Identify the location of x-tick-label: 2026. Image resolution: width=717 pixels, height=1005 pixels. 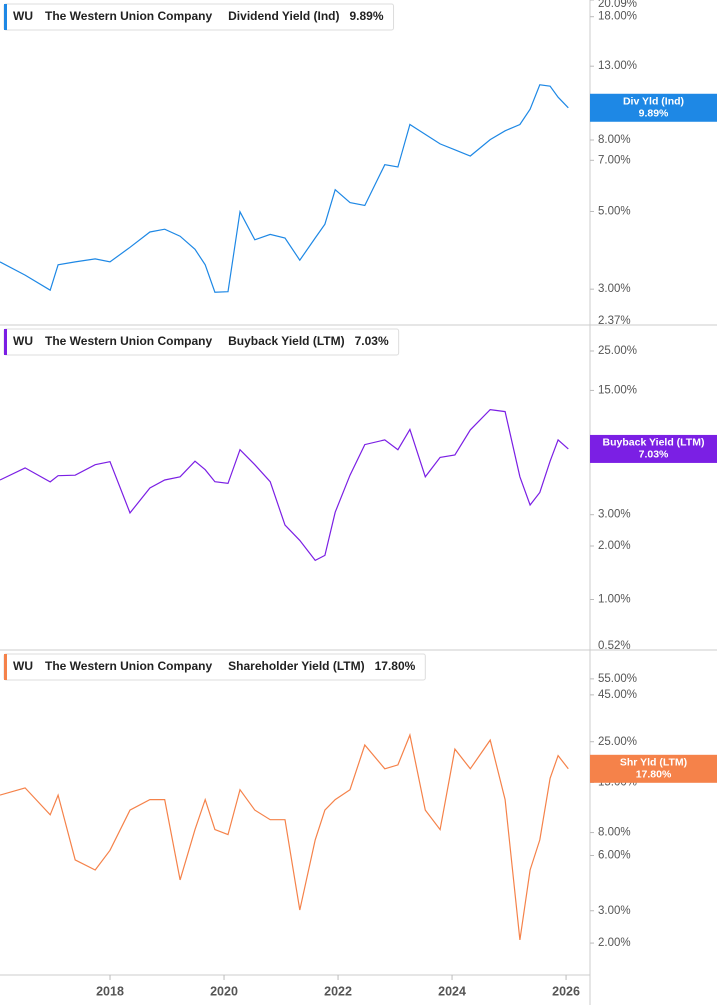
(566, 991).